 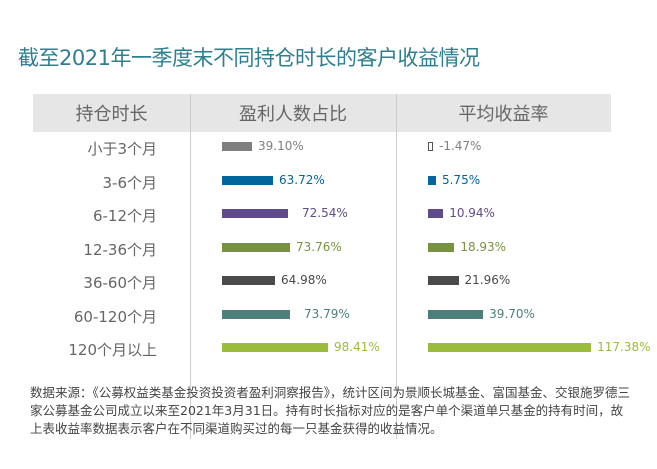 What do you see at coordinates (319, 246) in the screenshot?
I see `profit-ratio-label: 73.76%` at bounding box center [319, 246].